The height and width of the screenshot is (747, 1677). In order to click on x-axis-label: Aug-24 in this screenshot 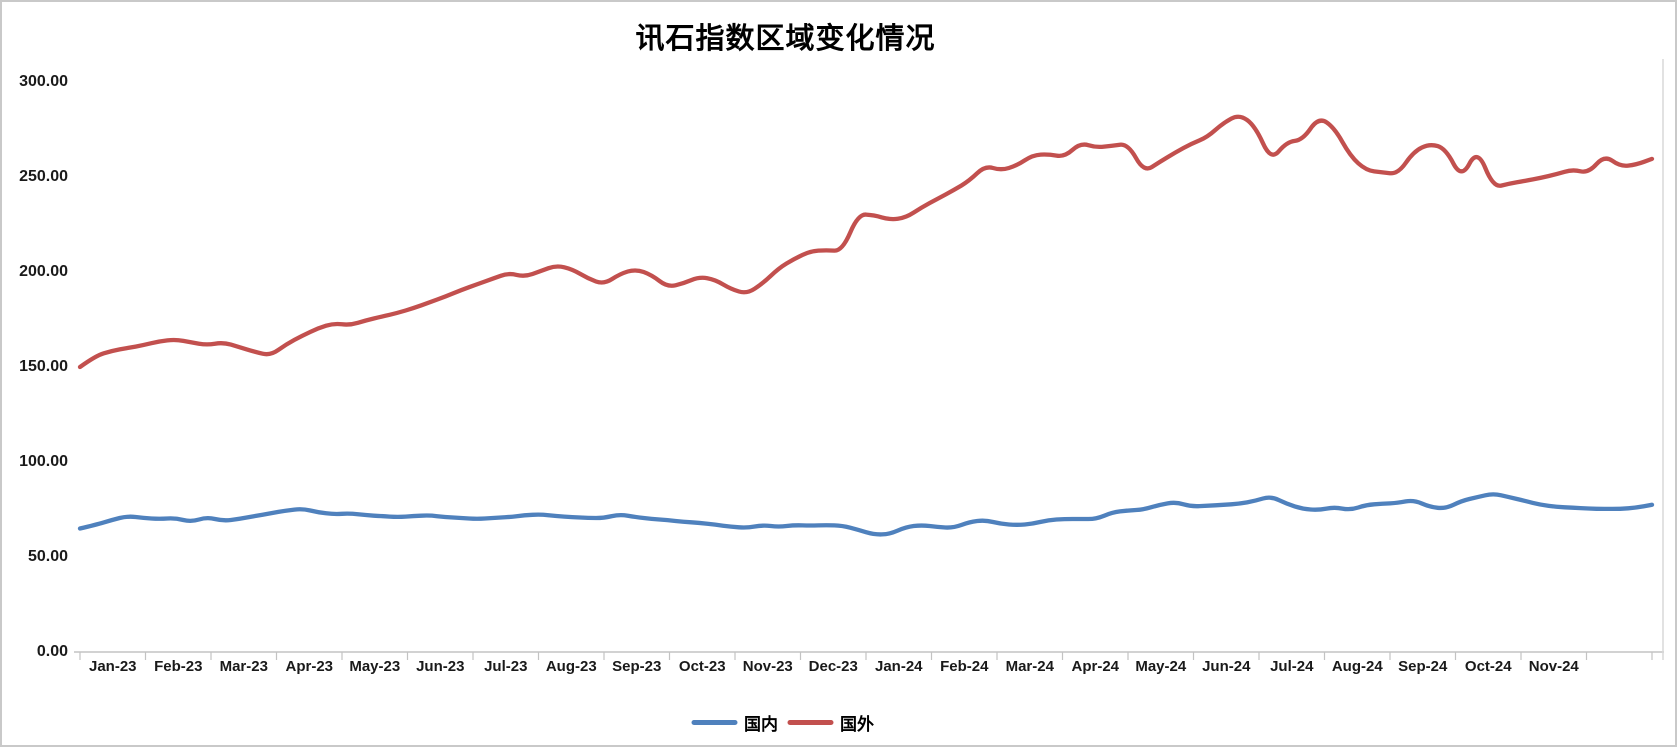, I will do `click(1357, 666)`.